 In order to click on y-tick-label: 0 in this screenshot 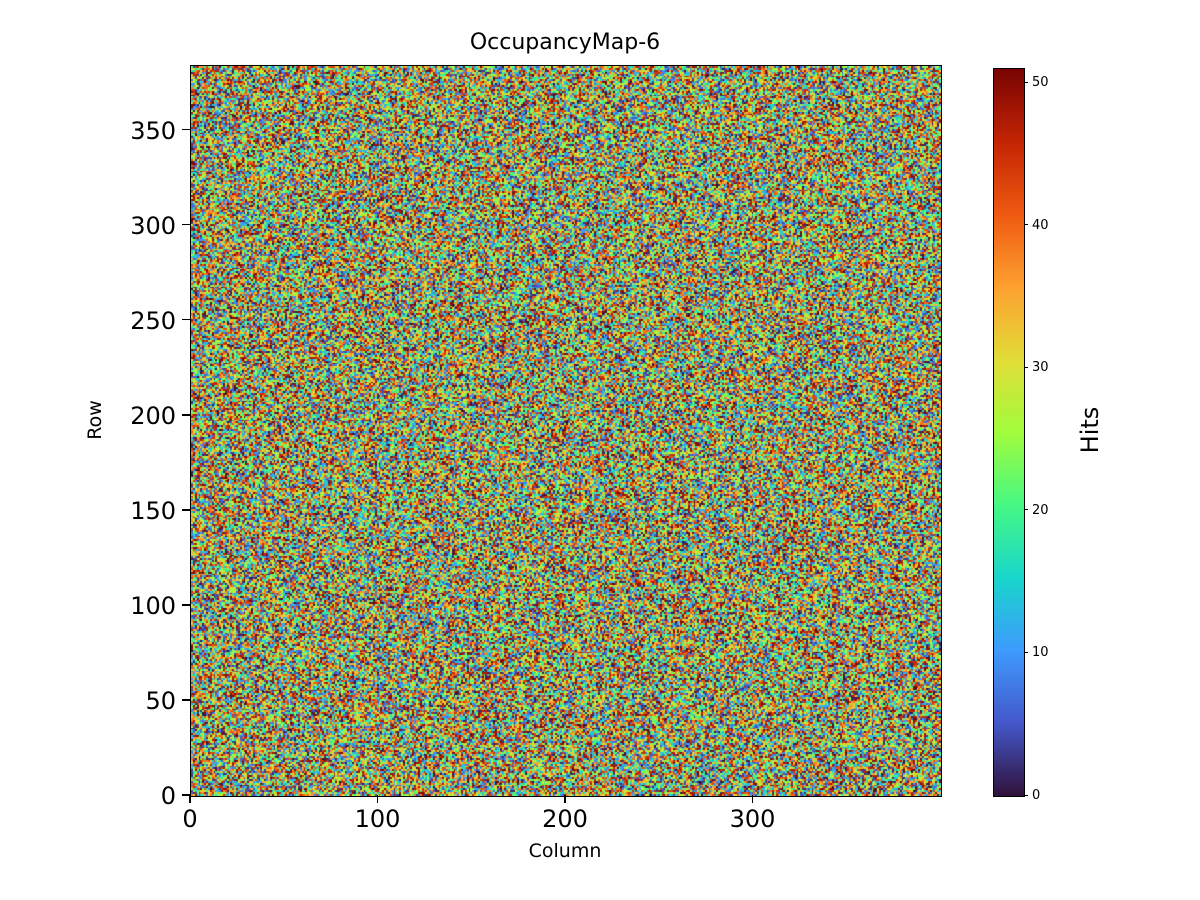, I will do `click(168, 796)`.